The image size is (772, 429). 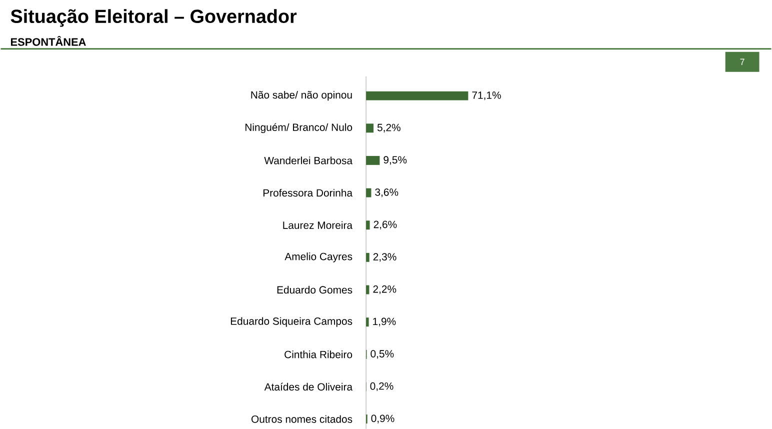 I want to click on text: 7, so click(x=742, y=61).